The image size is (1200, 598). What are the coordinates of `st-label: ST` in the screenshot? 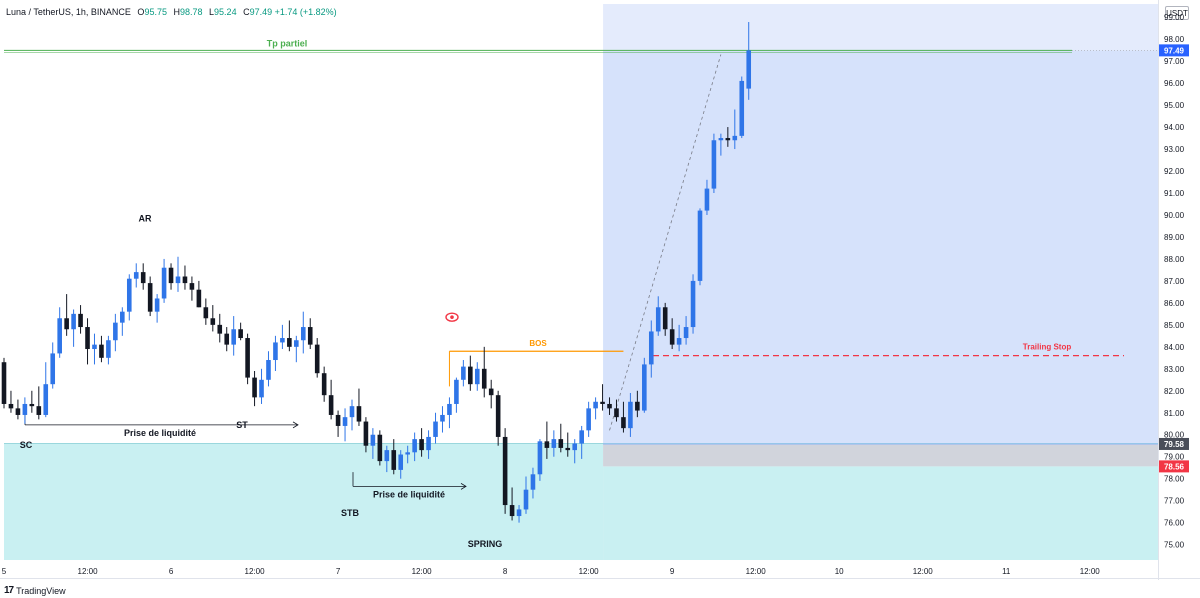 It's located at (242, 425).